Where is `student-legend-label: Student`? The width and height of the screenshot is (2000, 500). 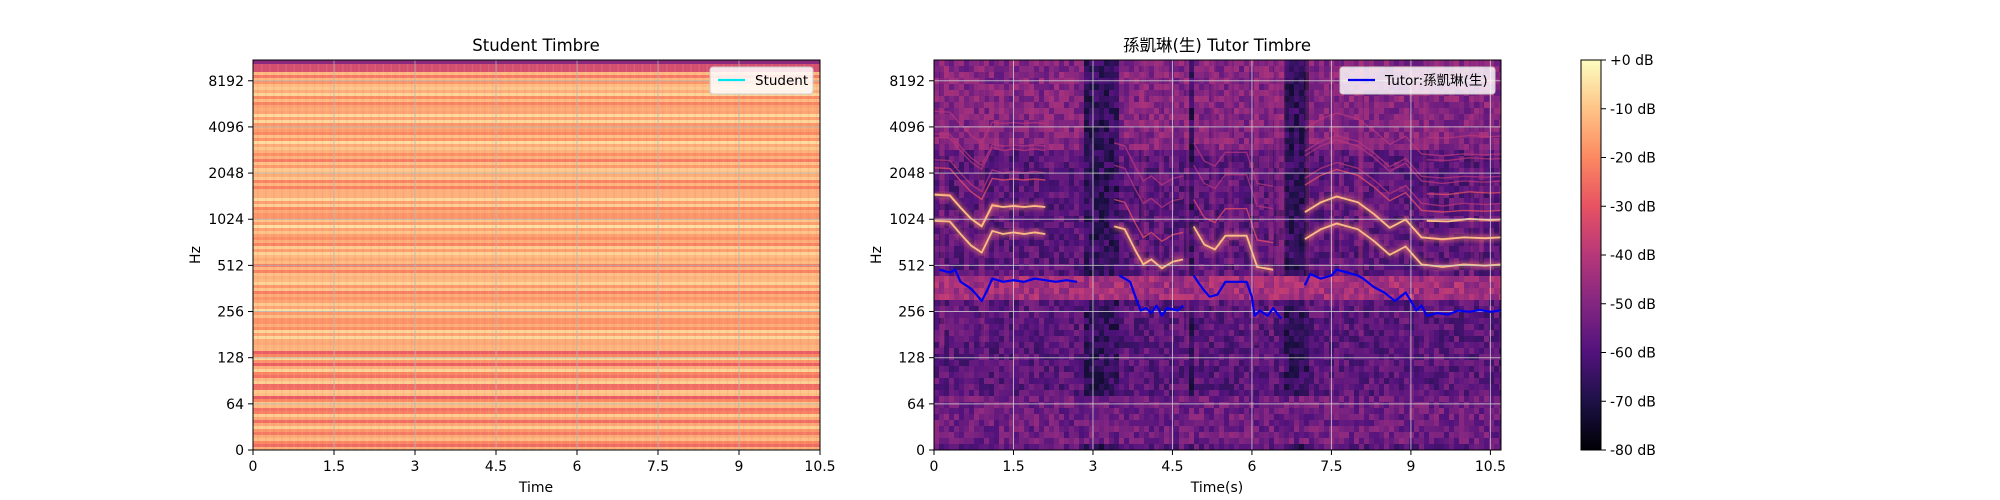
student-legend-label: Student is located at coordinates (781, 81).